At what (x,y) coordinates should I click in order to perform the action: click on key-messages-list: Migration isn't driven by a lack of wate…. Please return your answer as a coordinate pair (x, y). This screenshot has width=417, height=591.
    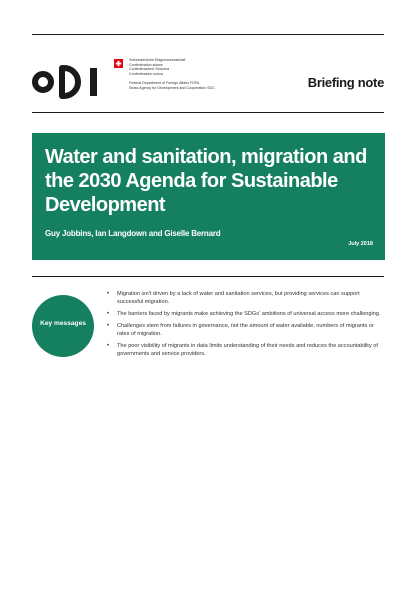
    Looking at the image, I should click on (244, 325).